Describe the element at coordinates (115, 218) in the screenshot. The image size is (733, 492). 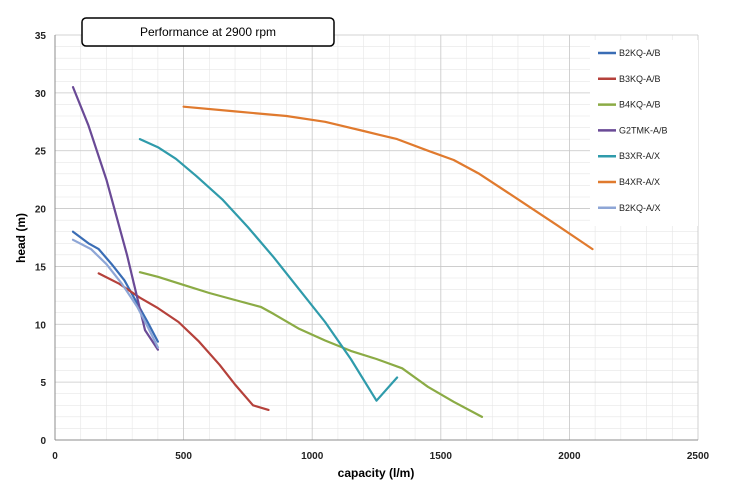
I see `series-line-g2tmk-a-b` at that location.